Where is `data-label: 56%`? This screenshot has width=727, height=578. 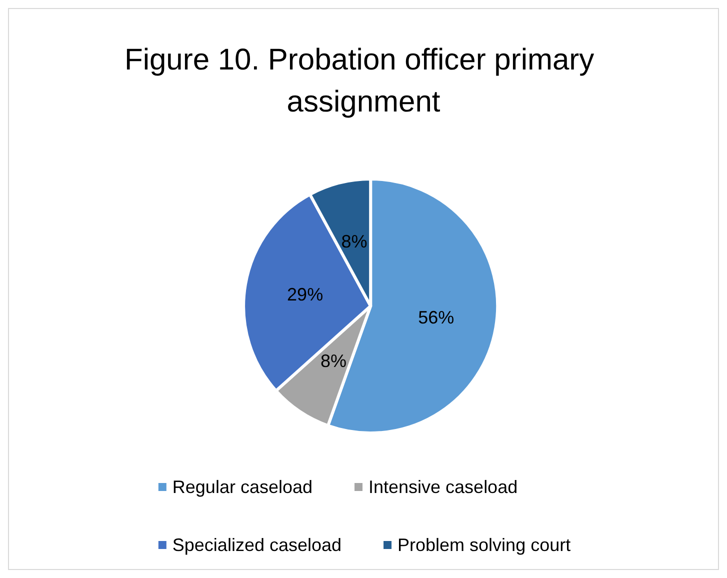 data-label: 56% is located at coordinates (436, 317).